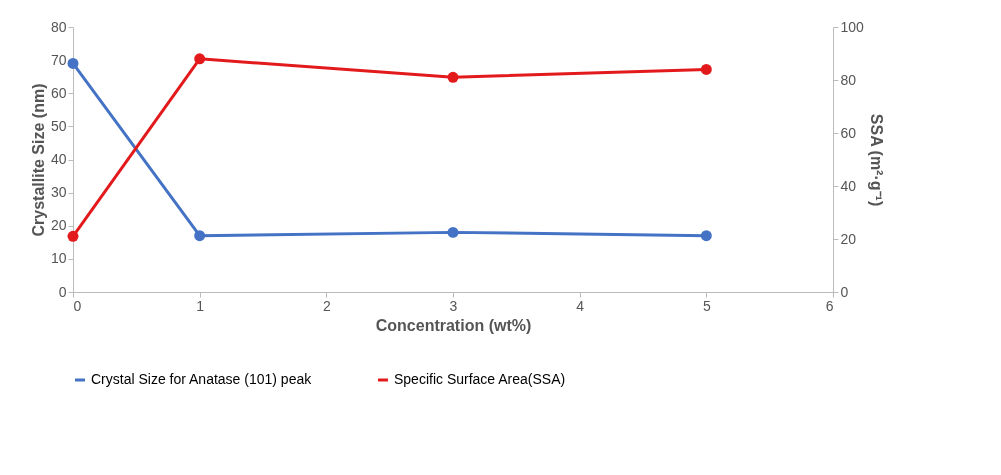 Image resolution: width=1001 pixels, height=475 pixels. I want to click on y2-tick-label: 40, so click(848, 185).